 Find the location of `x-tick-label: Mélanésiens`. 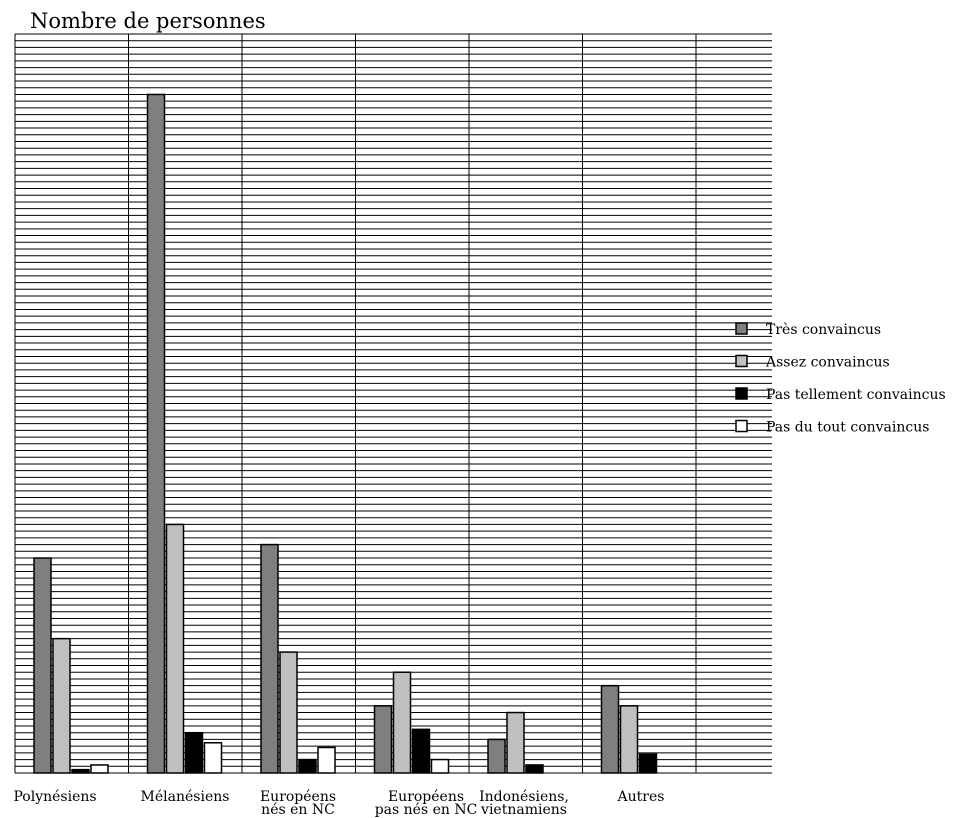

x-tick-label: Mélanésiens is located at coordinates (185, 797).